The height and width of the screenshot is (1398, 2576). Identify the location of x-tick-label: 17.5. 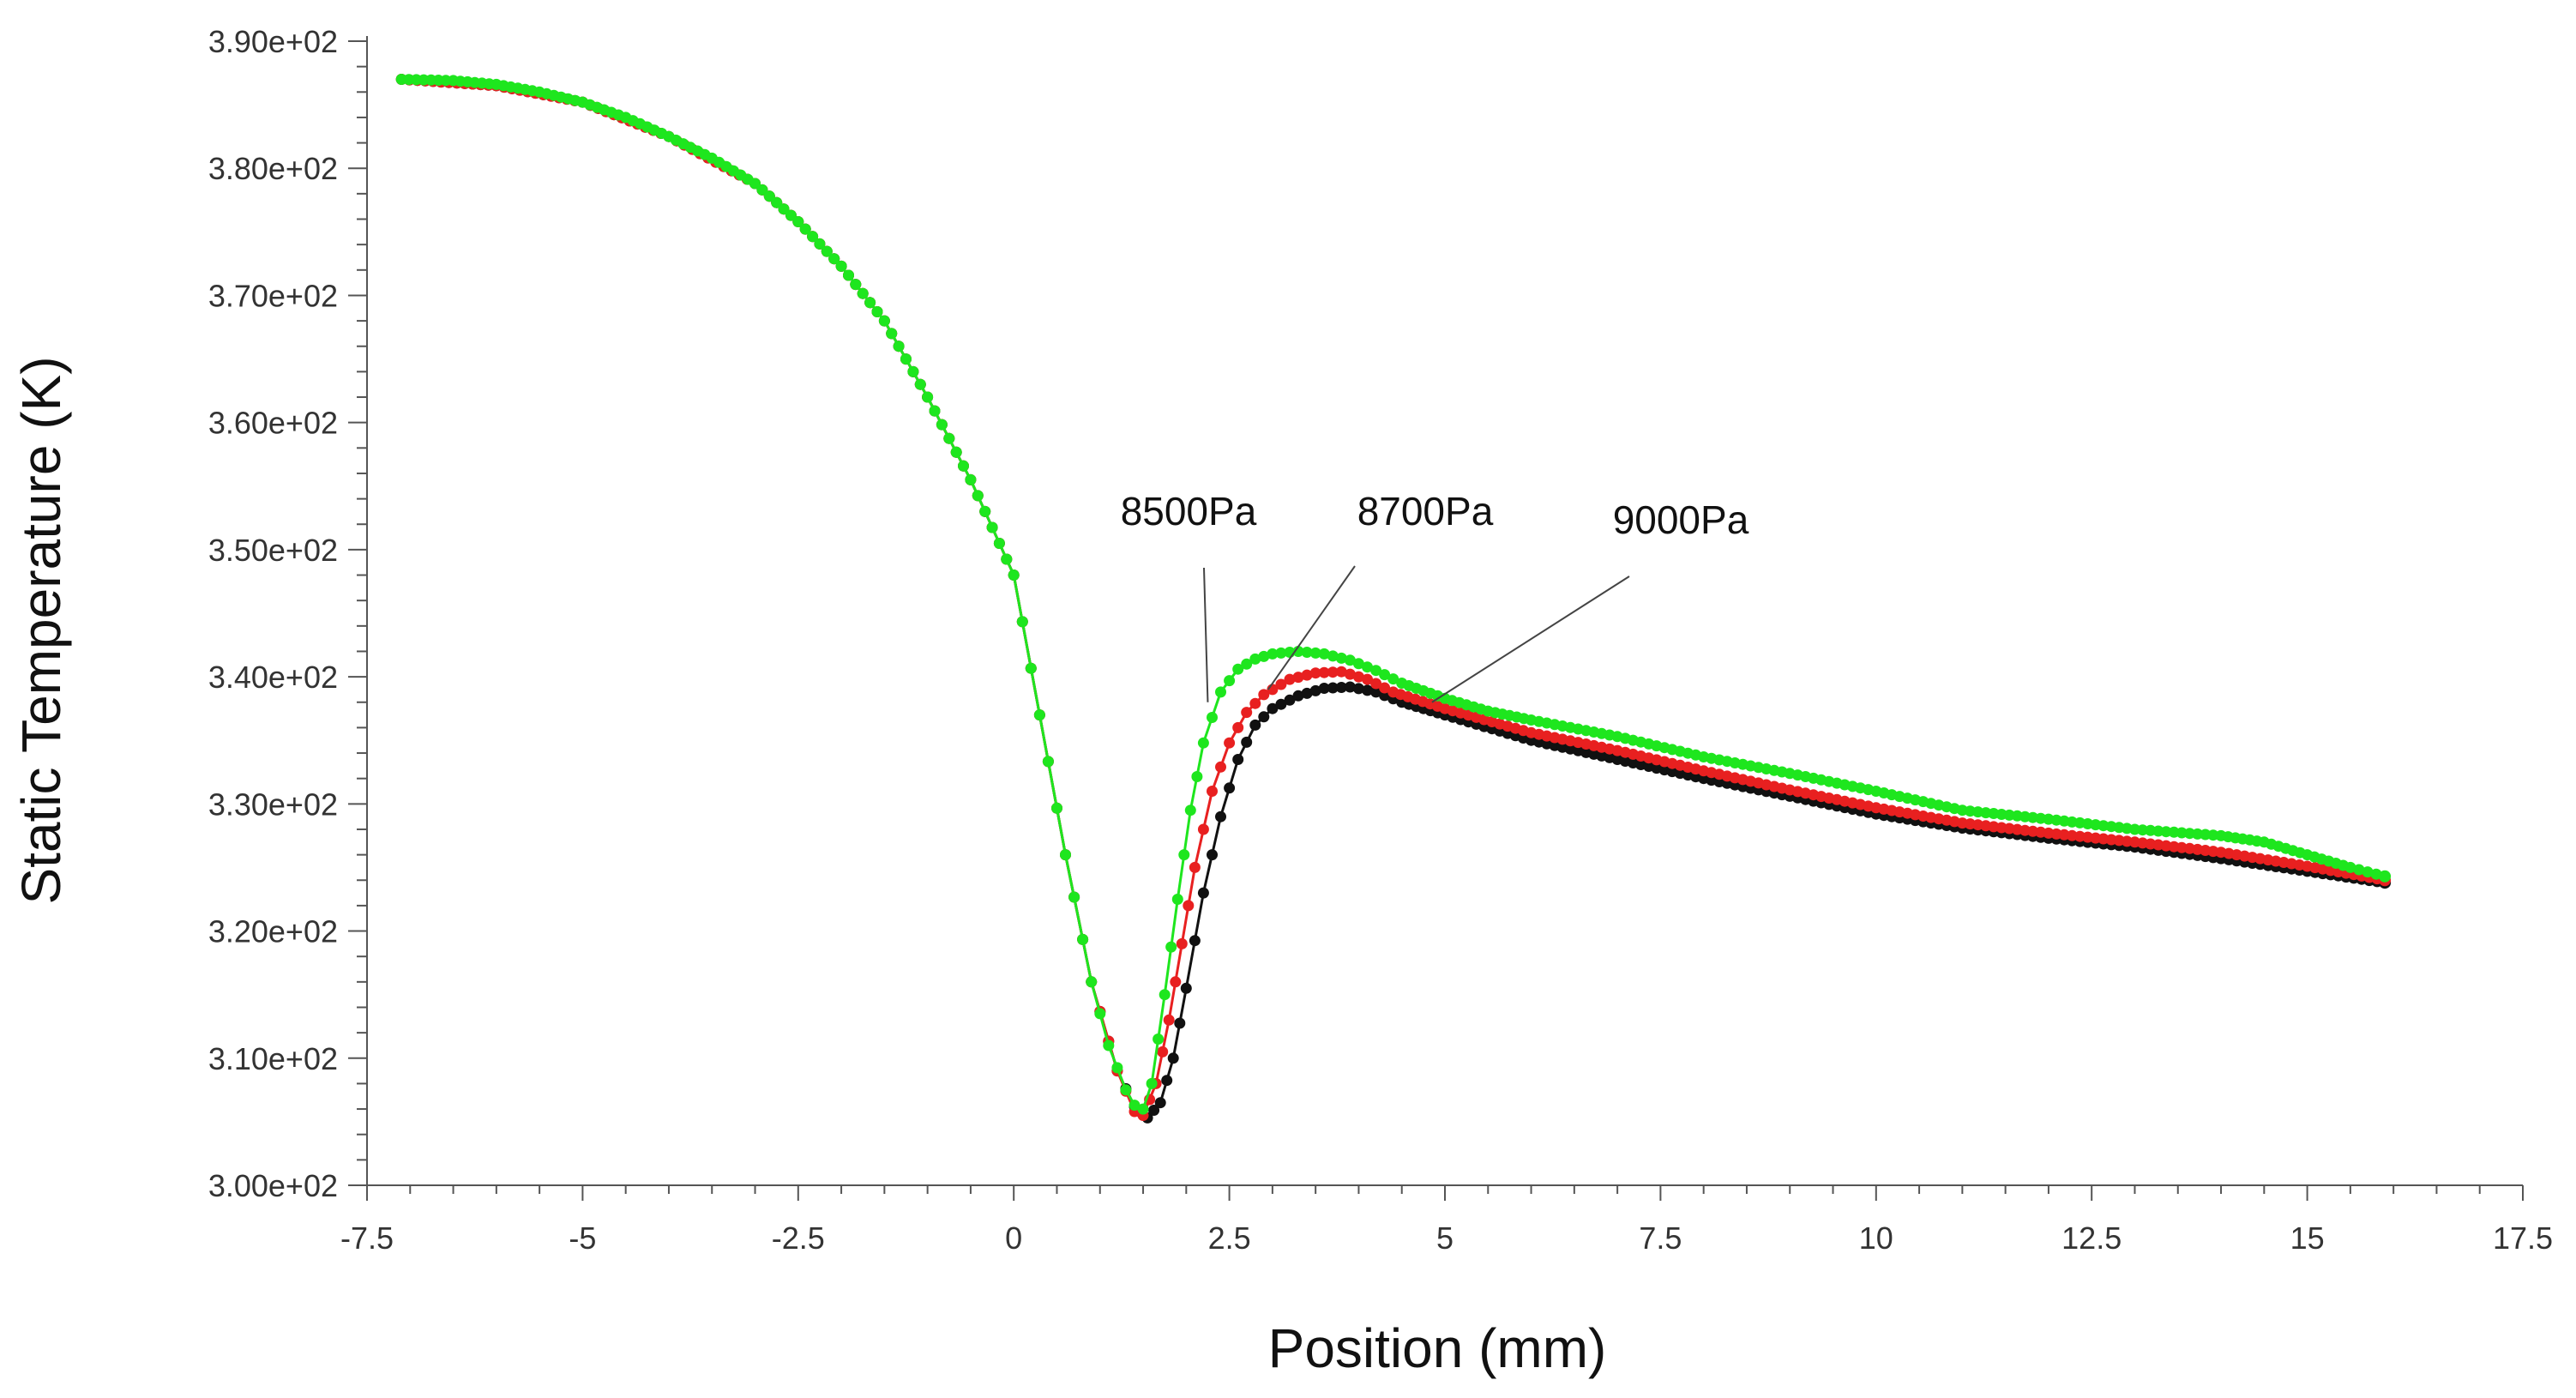
(2523, 1238).